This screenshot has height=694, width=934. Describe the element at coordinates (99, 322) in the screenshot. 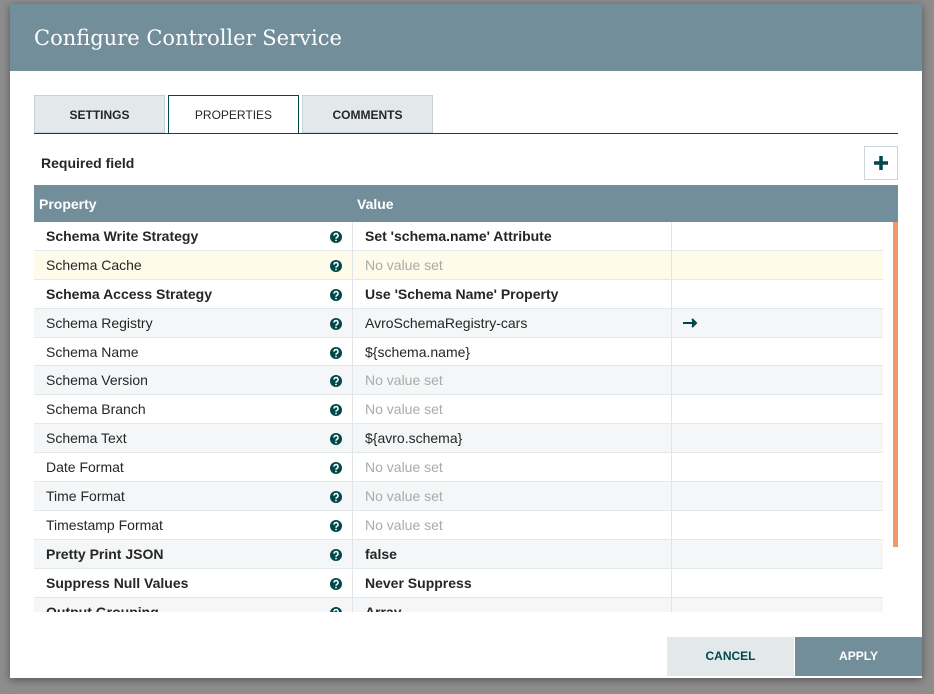

I see `property-name: Schema Registry` at that location.